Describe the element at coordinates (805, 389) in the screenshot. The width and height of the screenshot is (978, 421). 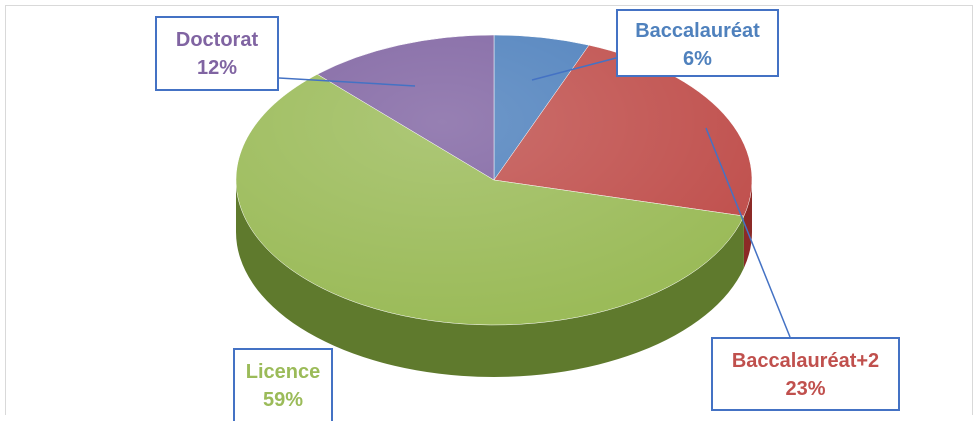
I see `slice-value: 23%` at that location.